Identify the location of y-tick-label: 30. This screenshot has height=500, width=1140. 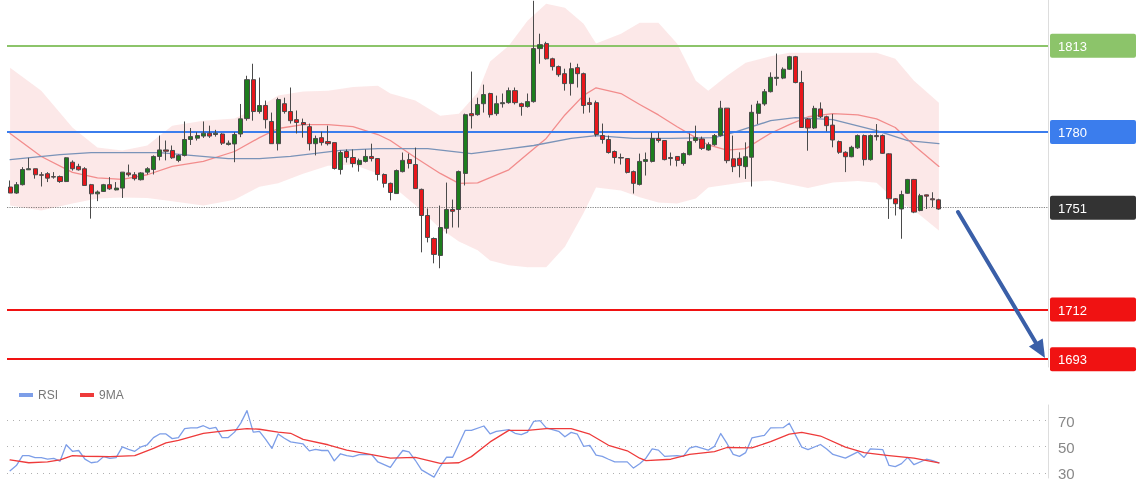
(1066, 473).